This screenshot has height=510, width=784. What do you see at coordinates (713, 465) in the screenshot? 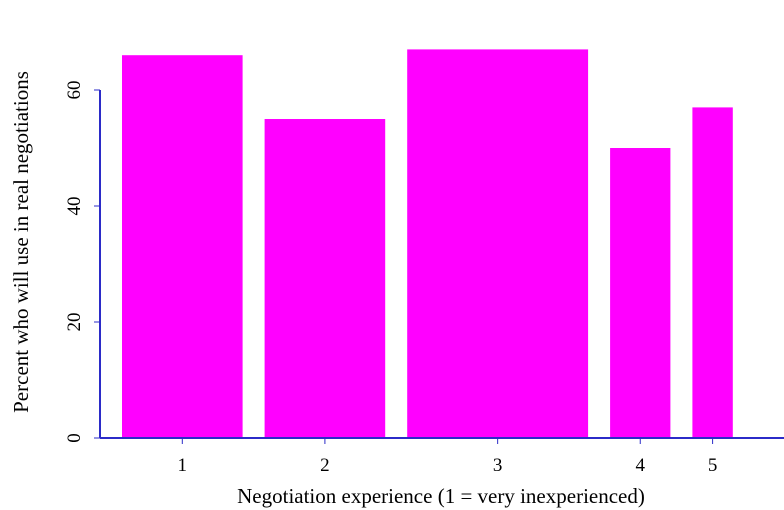
I see `x-tick-label-5: 5` at bounding box center [713, 465].